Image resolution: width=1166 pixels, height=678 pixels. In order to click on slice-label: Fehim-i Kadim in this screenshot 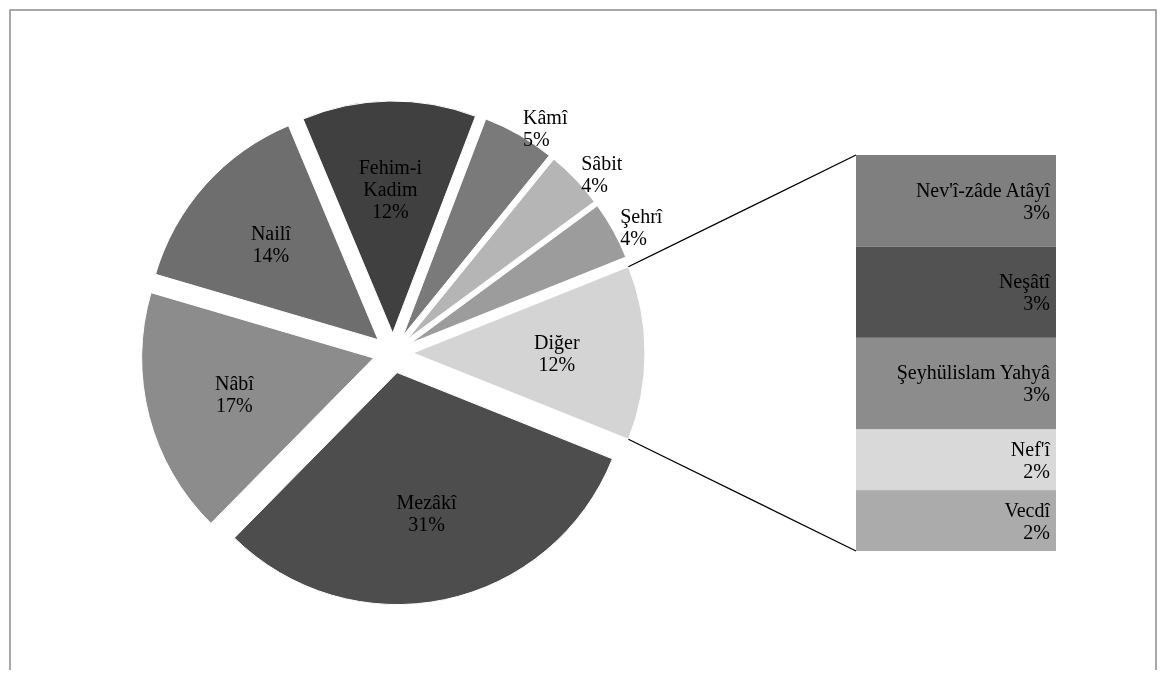, I will do `click(390, 178)`.